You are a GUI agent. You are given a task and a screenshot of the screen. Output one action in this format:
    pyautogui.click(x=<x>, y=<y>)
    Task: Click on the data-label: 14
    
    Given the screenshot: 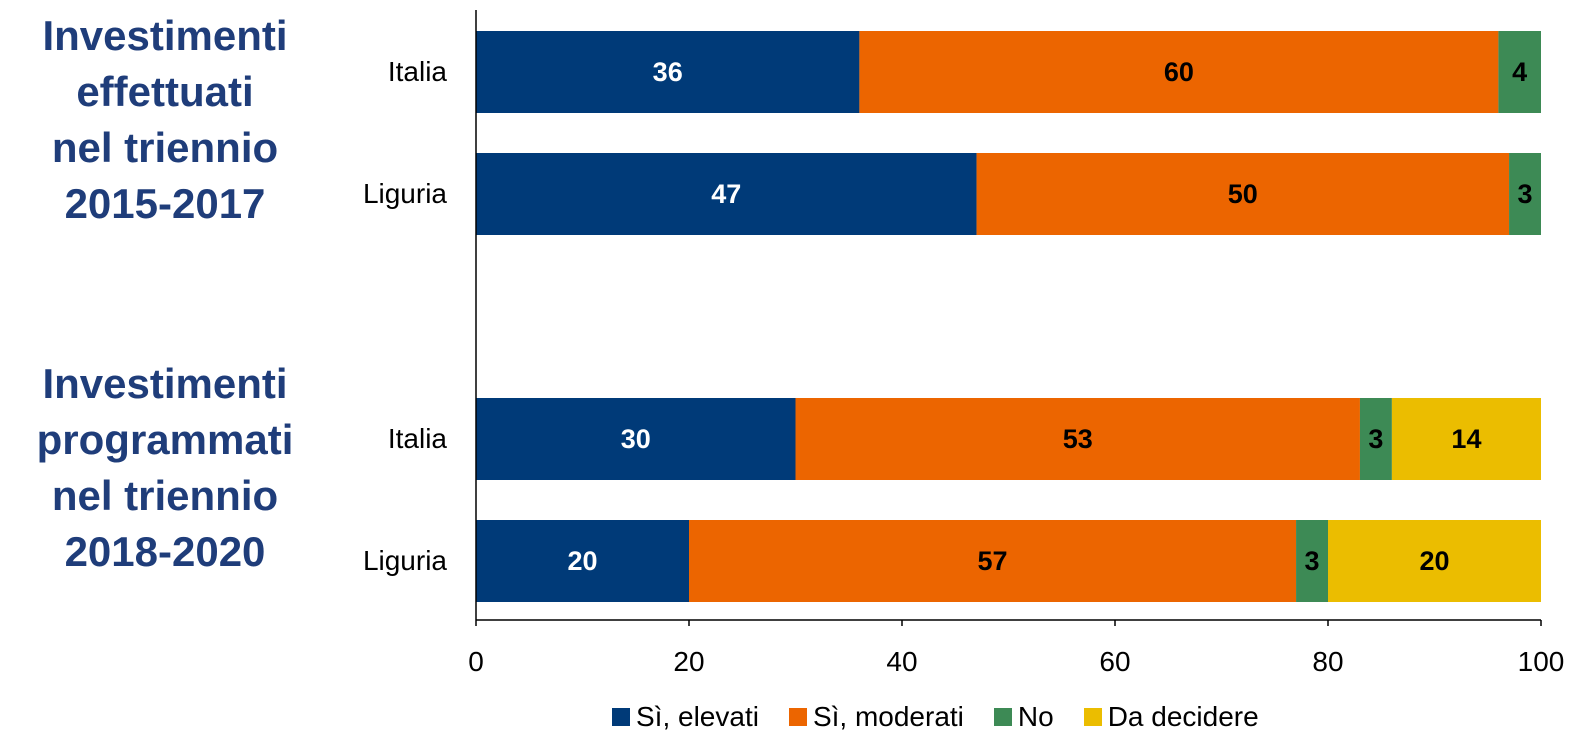 What is the action you would take?
    pyautogui.click(x=1466, y=439)
    